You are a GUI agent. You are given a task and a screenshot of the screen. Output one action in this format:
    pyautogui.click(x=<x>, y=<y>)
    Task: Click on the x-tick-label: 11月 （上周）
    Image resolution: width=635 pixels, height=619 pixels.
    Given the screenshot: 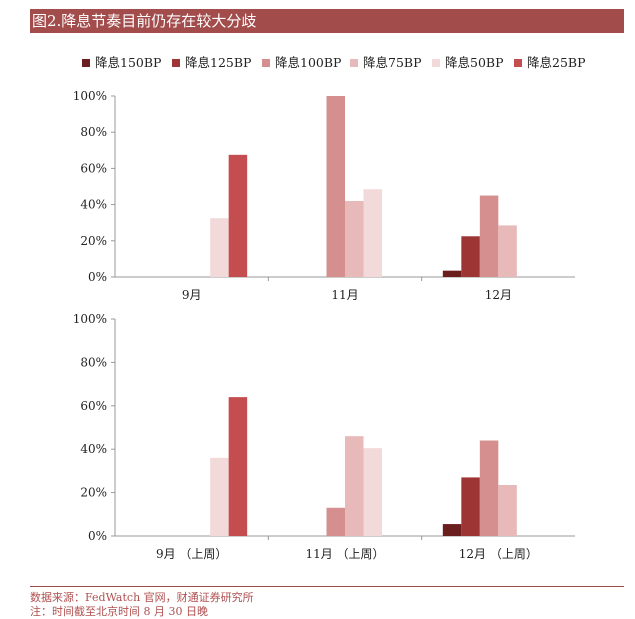 What is the action you would take?
    pyautogui.click(x=344, y=554)
    